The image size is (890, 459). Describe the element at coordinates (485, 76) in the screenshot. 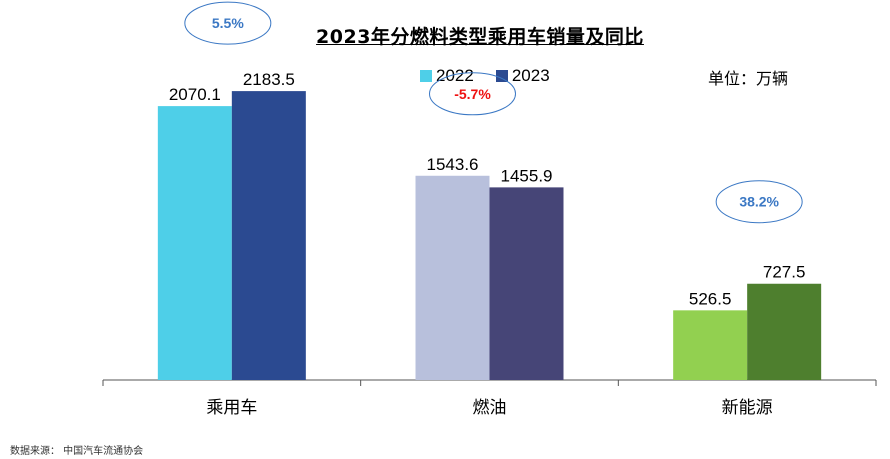

I see `chart-legend: 2022 2023` at that location.